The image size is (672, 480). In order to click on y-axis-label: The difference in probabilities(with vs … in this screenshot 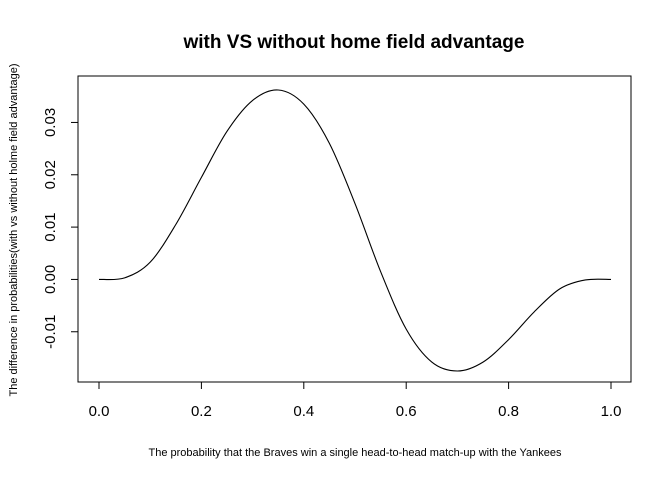, I will do `click(14, 229)`.